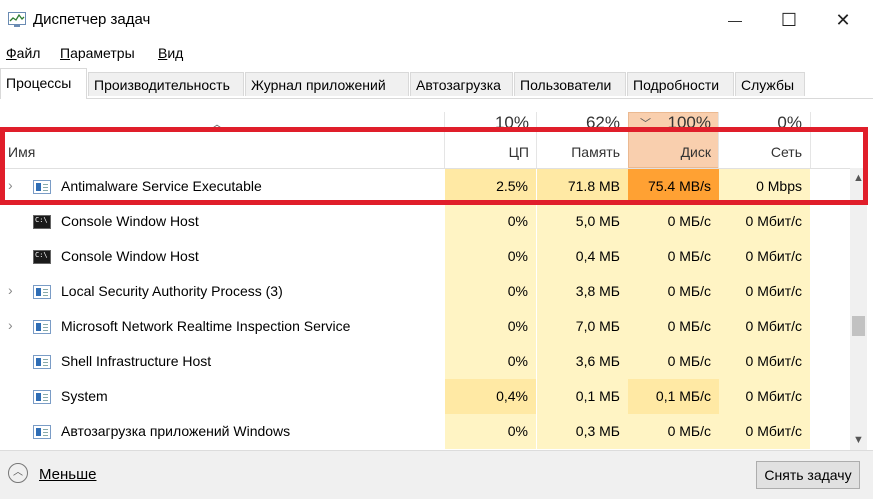 The width and height of the screenshot is (873, 499). What do you see at coordinates (770, 84) in the screenshot?
I see `tab-services: Службы` at bounding box center [770, 84].